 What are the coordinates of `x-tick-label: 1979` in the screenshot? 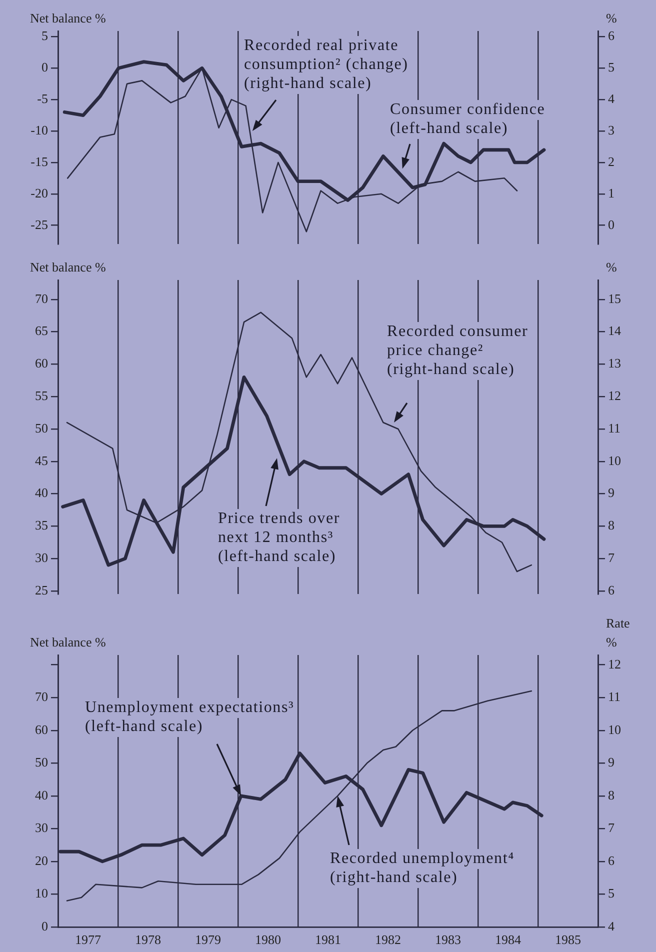 It's located at (208, 940).